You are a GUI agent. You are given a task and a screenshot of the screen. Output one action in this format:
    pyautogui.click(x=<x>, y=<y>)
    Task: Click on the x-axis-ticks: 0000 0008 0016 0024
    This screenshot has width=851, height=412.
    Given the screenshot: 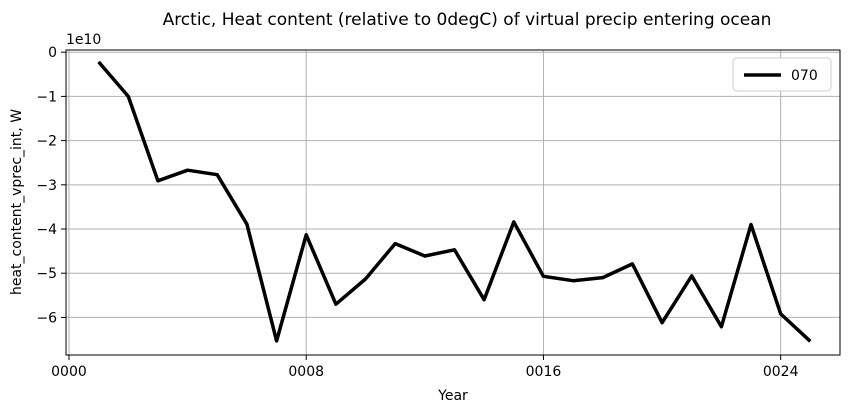 What is the action you would take?
    pyautogui.click(x=425, y=367)
    